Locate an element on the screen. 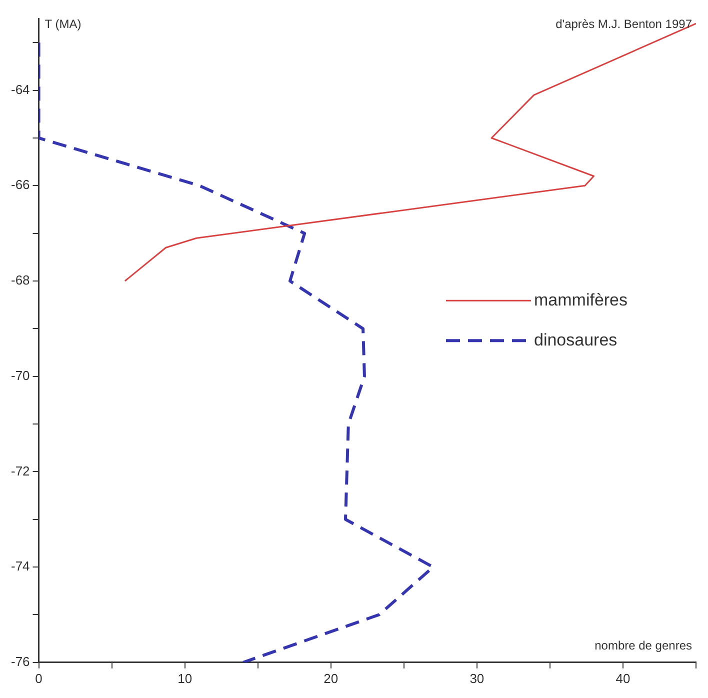 Image resolution: width=708 pixels, height=698 pixels. x-tick-label: 40 is located at coordinates (623, 678).